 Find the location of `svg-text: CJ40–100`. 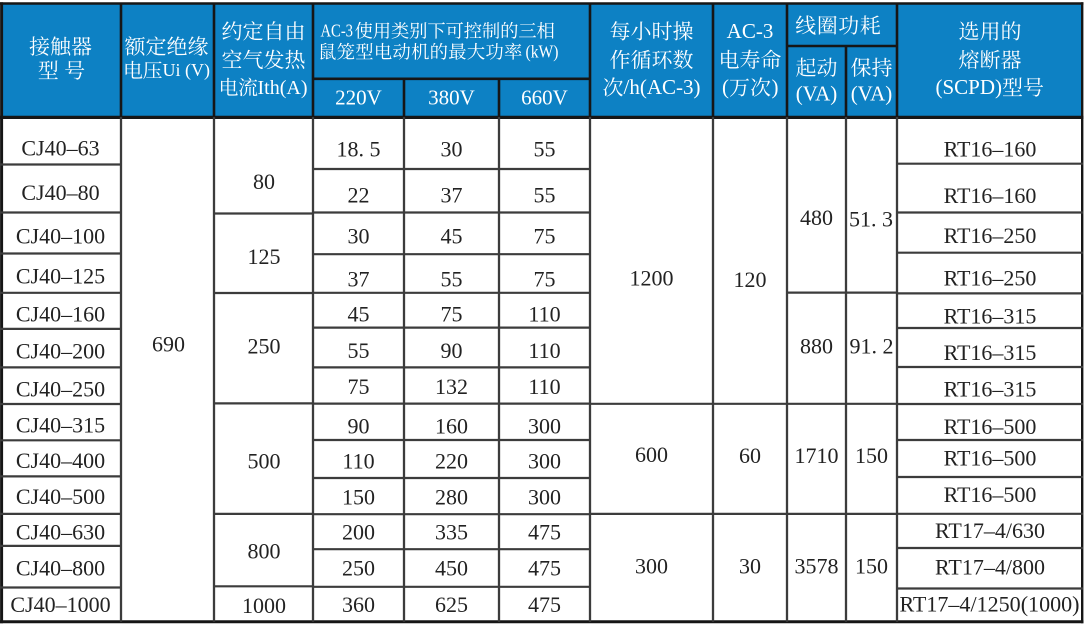

svg-text: CJ40–100 is located at coordinates (60, 236).